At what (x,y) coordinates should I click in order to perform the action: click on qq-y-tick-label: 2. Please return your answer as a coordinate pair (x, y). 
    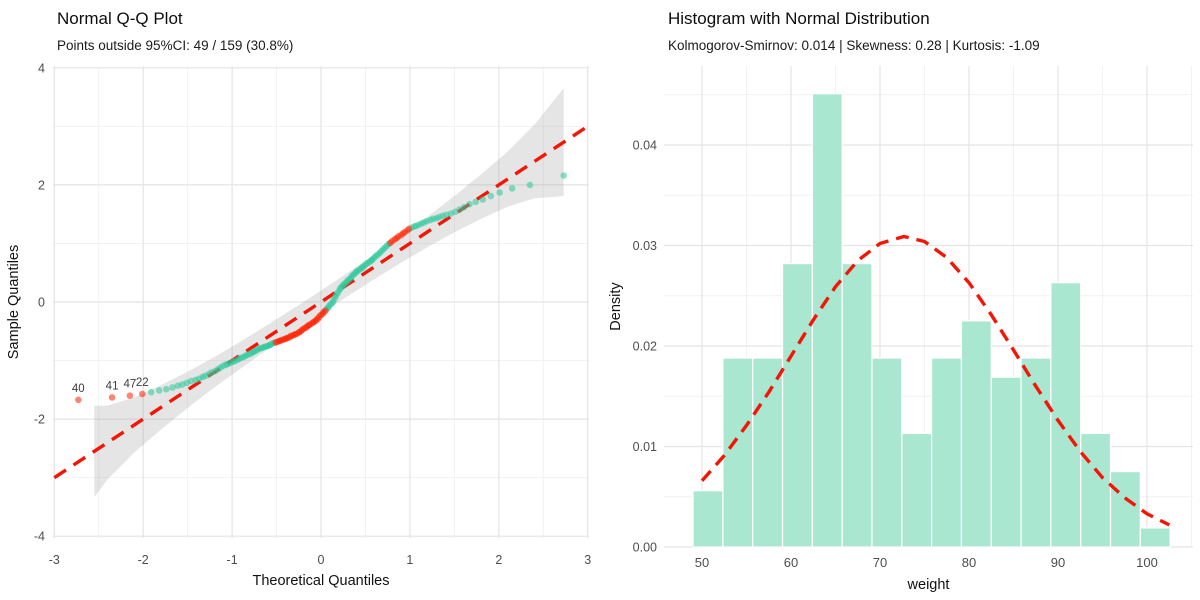
    Looking at the image, I should click on (41, 185).